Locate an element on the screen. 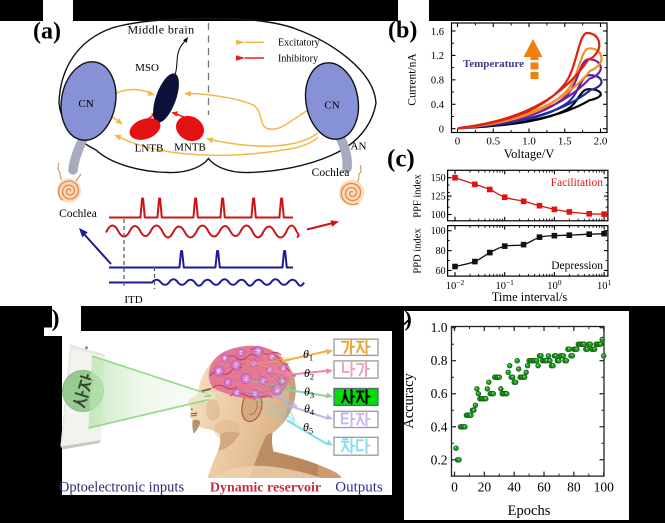  svg-text: Outputs is located at coordinates (359, 488).